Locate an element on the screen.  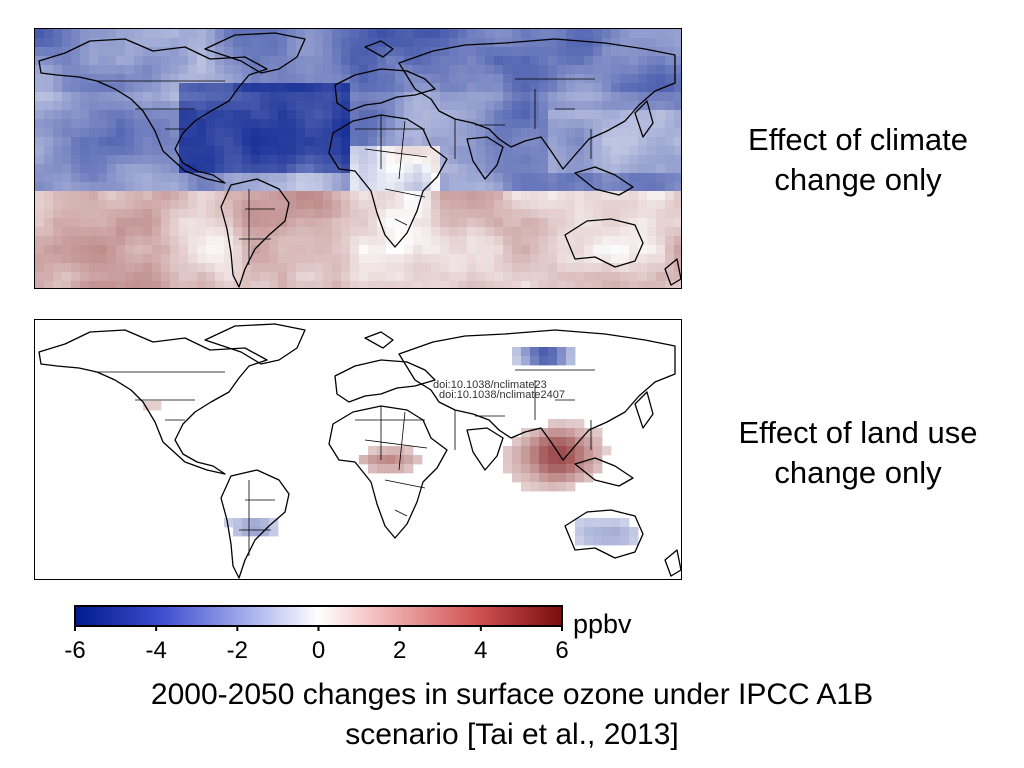
colorbar-tick-label: 2 is located at coordinates (399, 650).